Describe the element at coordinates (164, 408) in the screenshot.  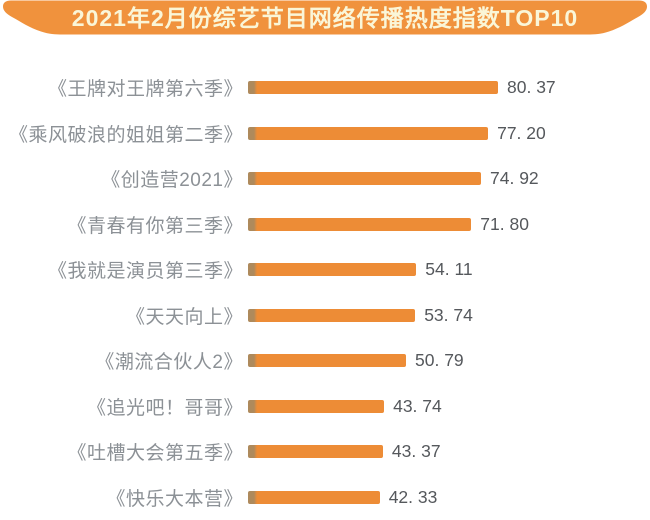
I see `bar-category-label: 《追光吧！哥哥》` at that location.